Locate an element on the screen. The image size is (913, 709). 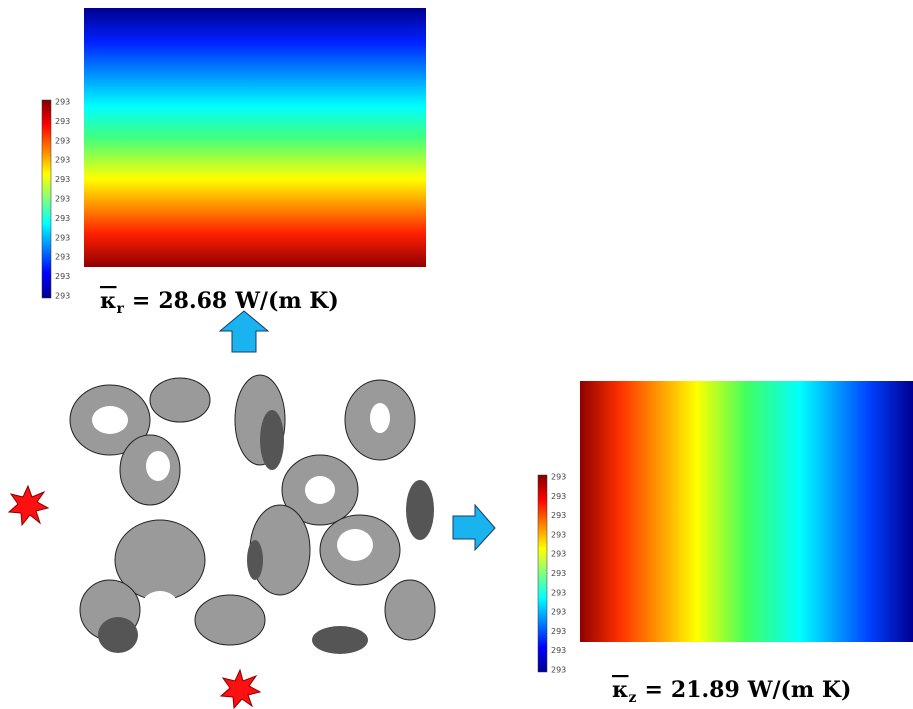
heat-source-left is located at coordinates (28, 505).